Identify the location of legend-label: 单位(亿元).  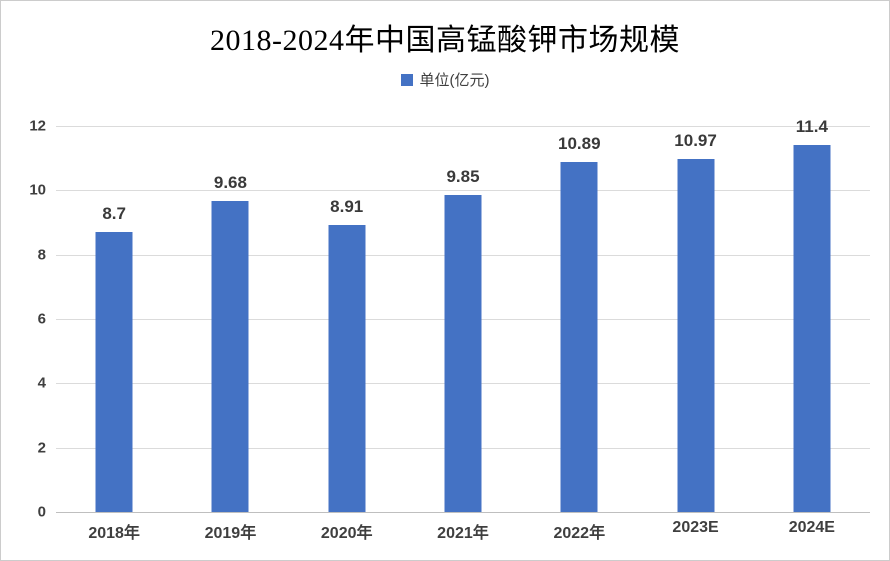
(454, 80).